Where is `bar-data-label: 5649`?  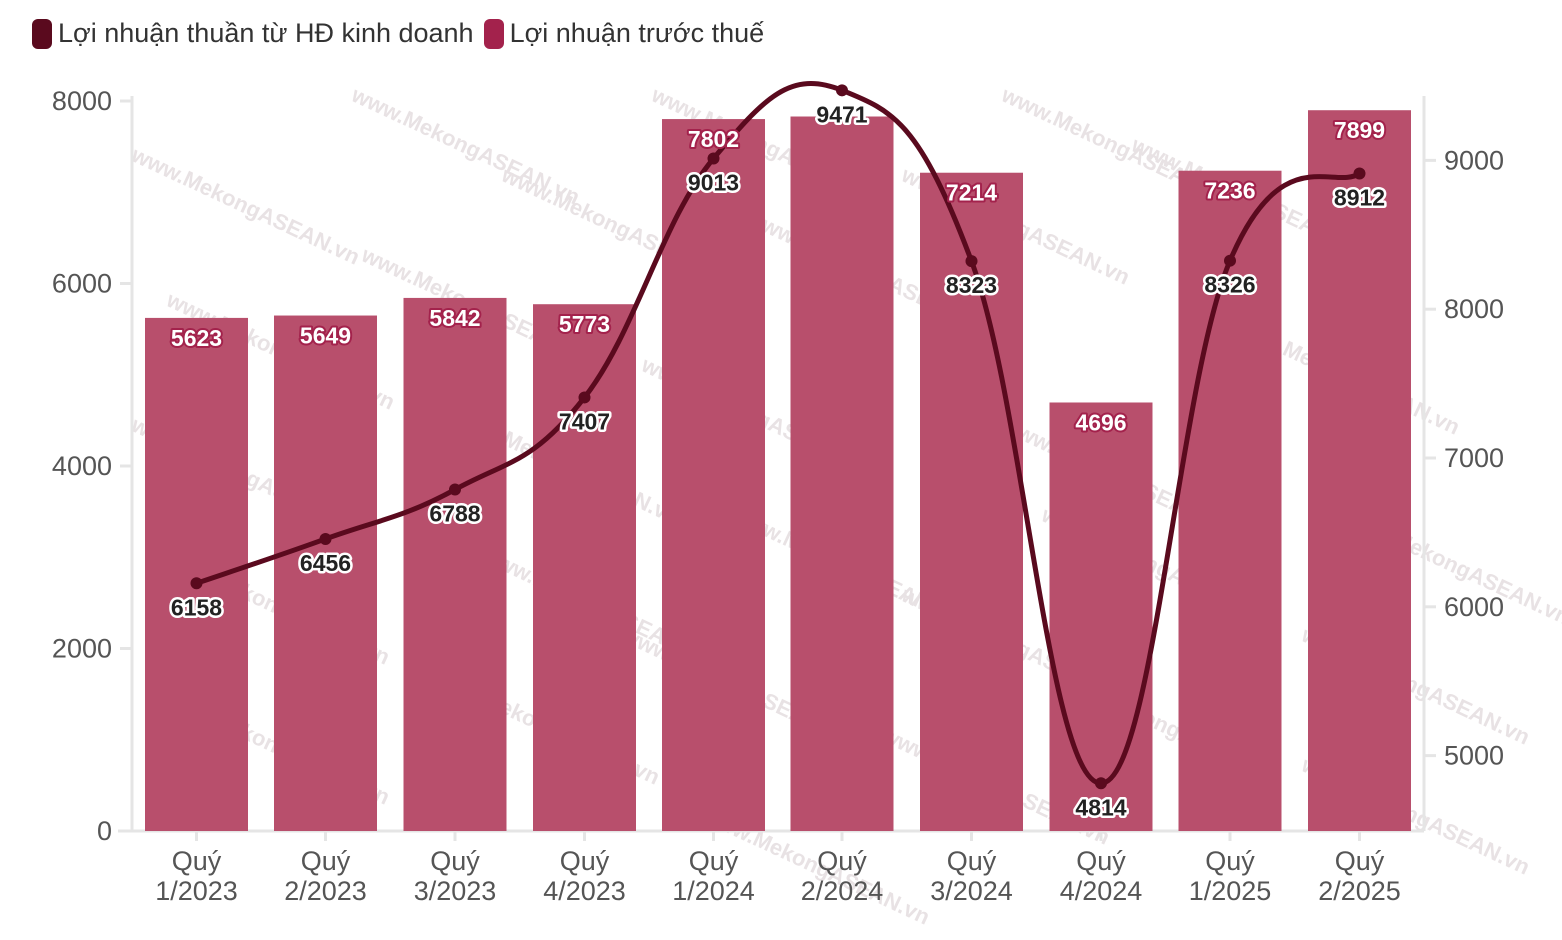 bar-data-label: 5649 is located at coordinates (325, 336).